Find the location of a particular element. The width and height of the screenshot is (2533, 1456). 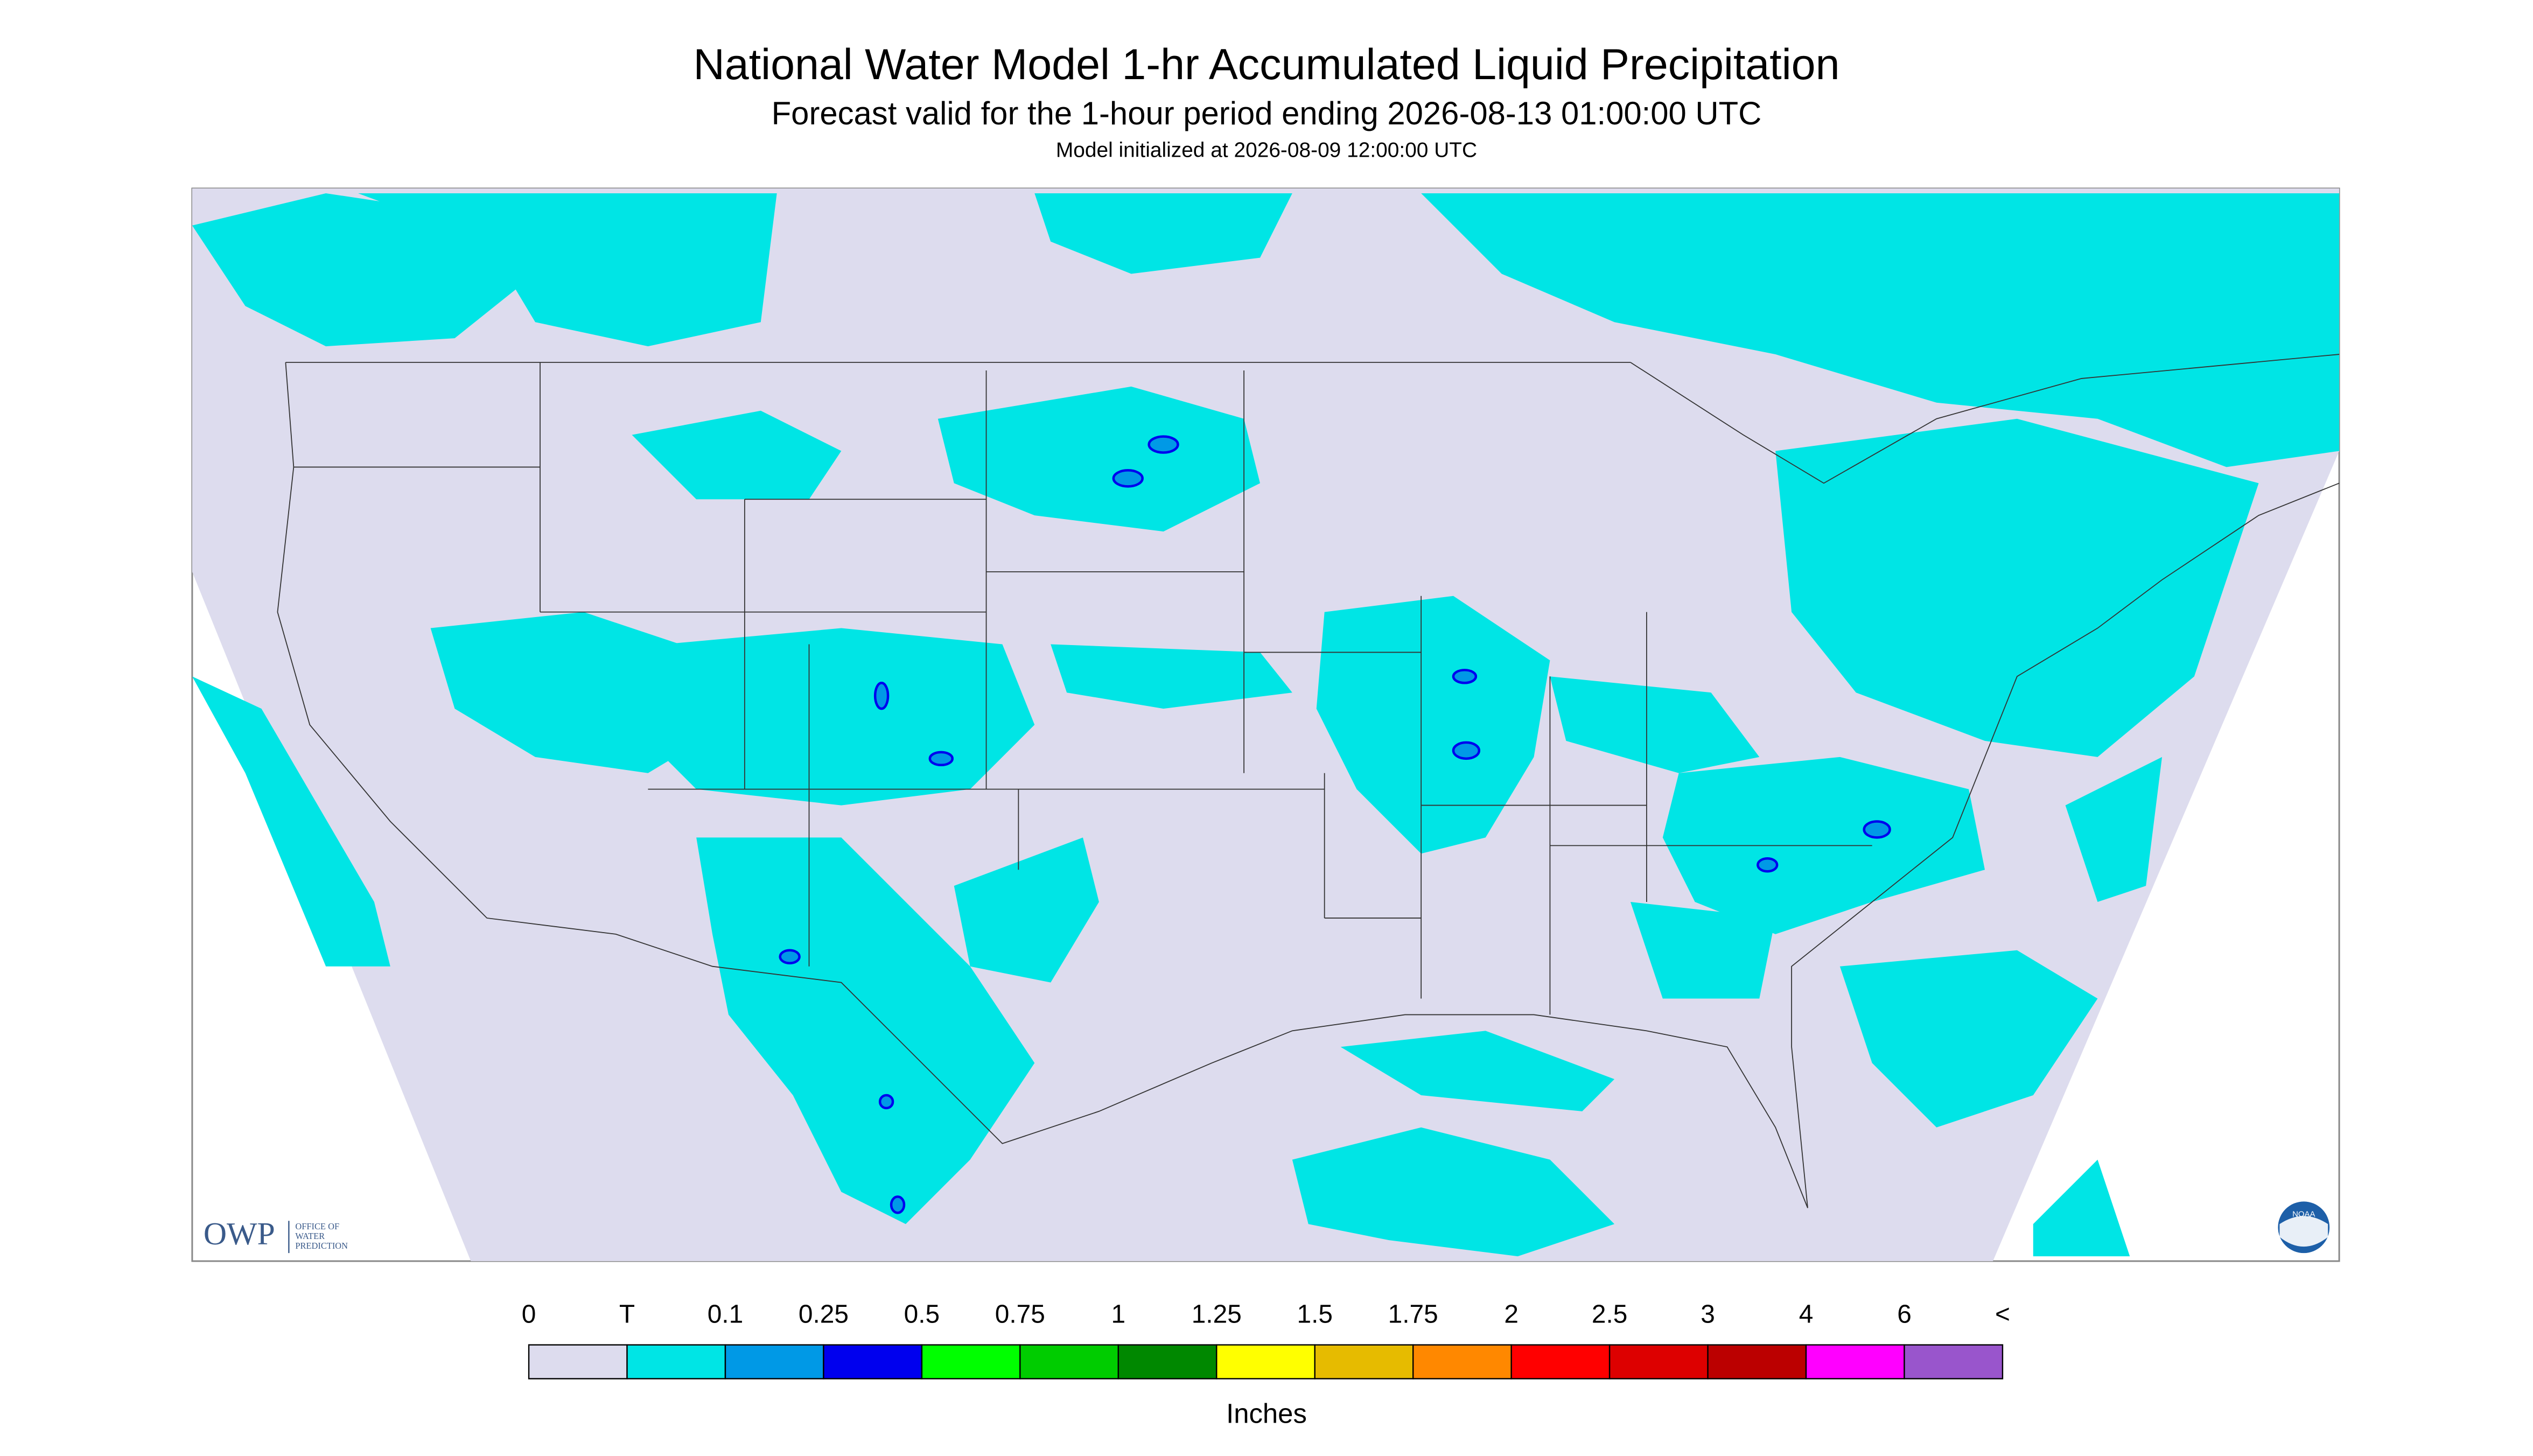

legend-label: 0.1 is located at coordinates (726, 1314).